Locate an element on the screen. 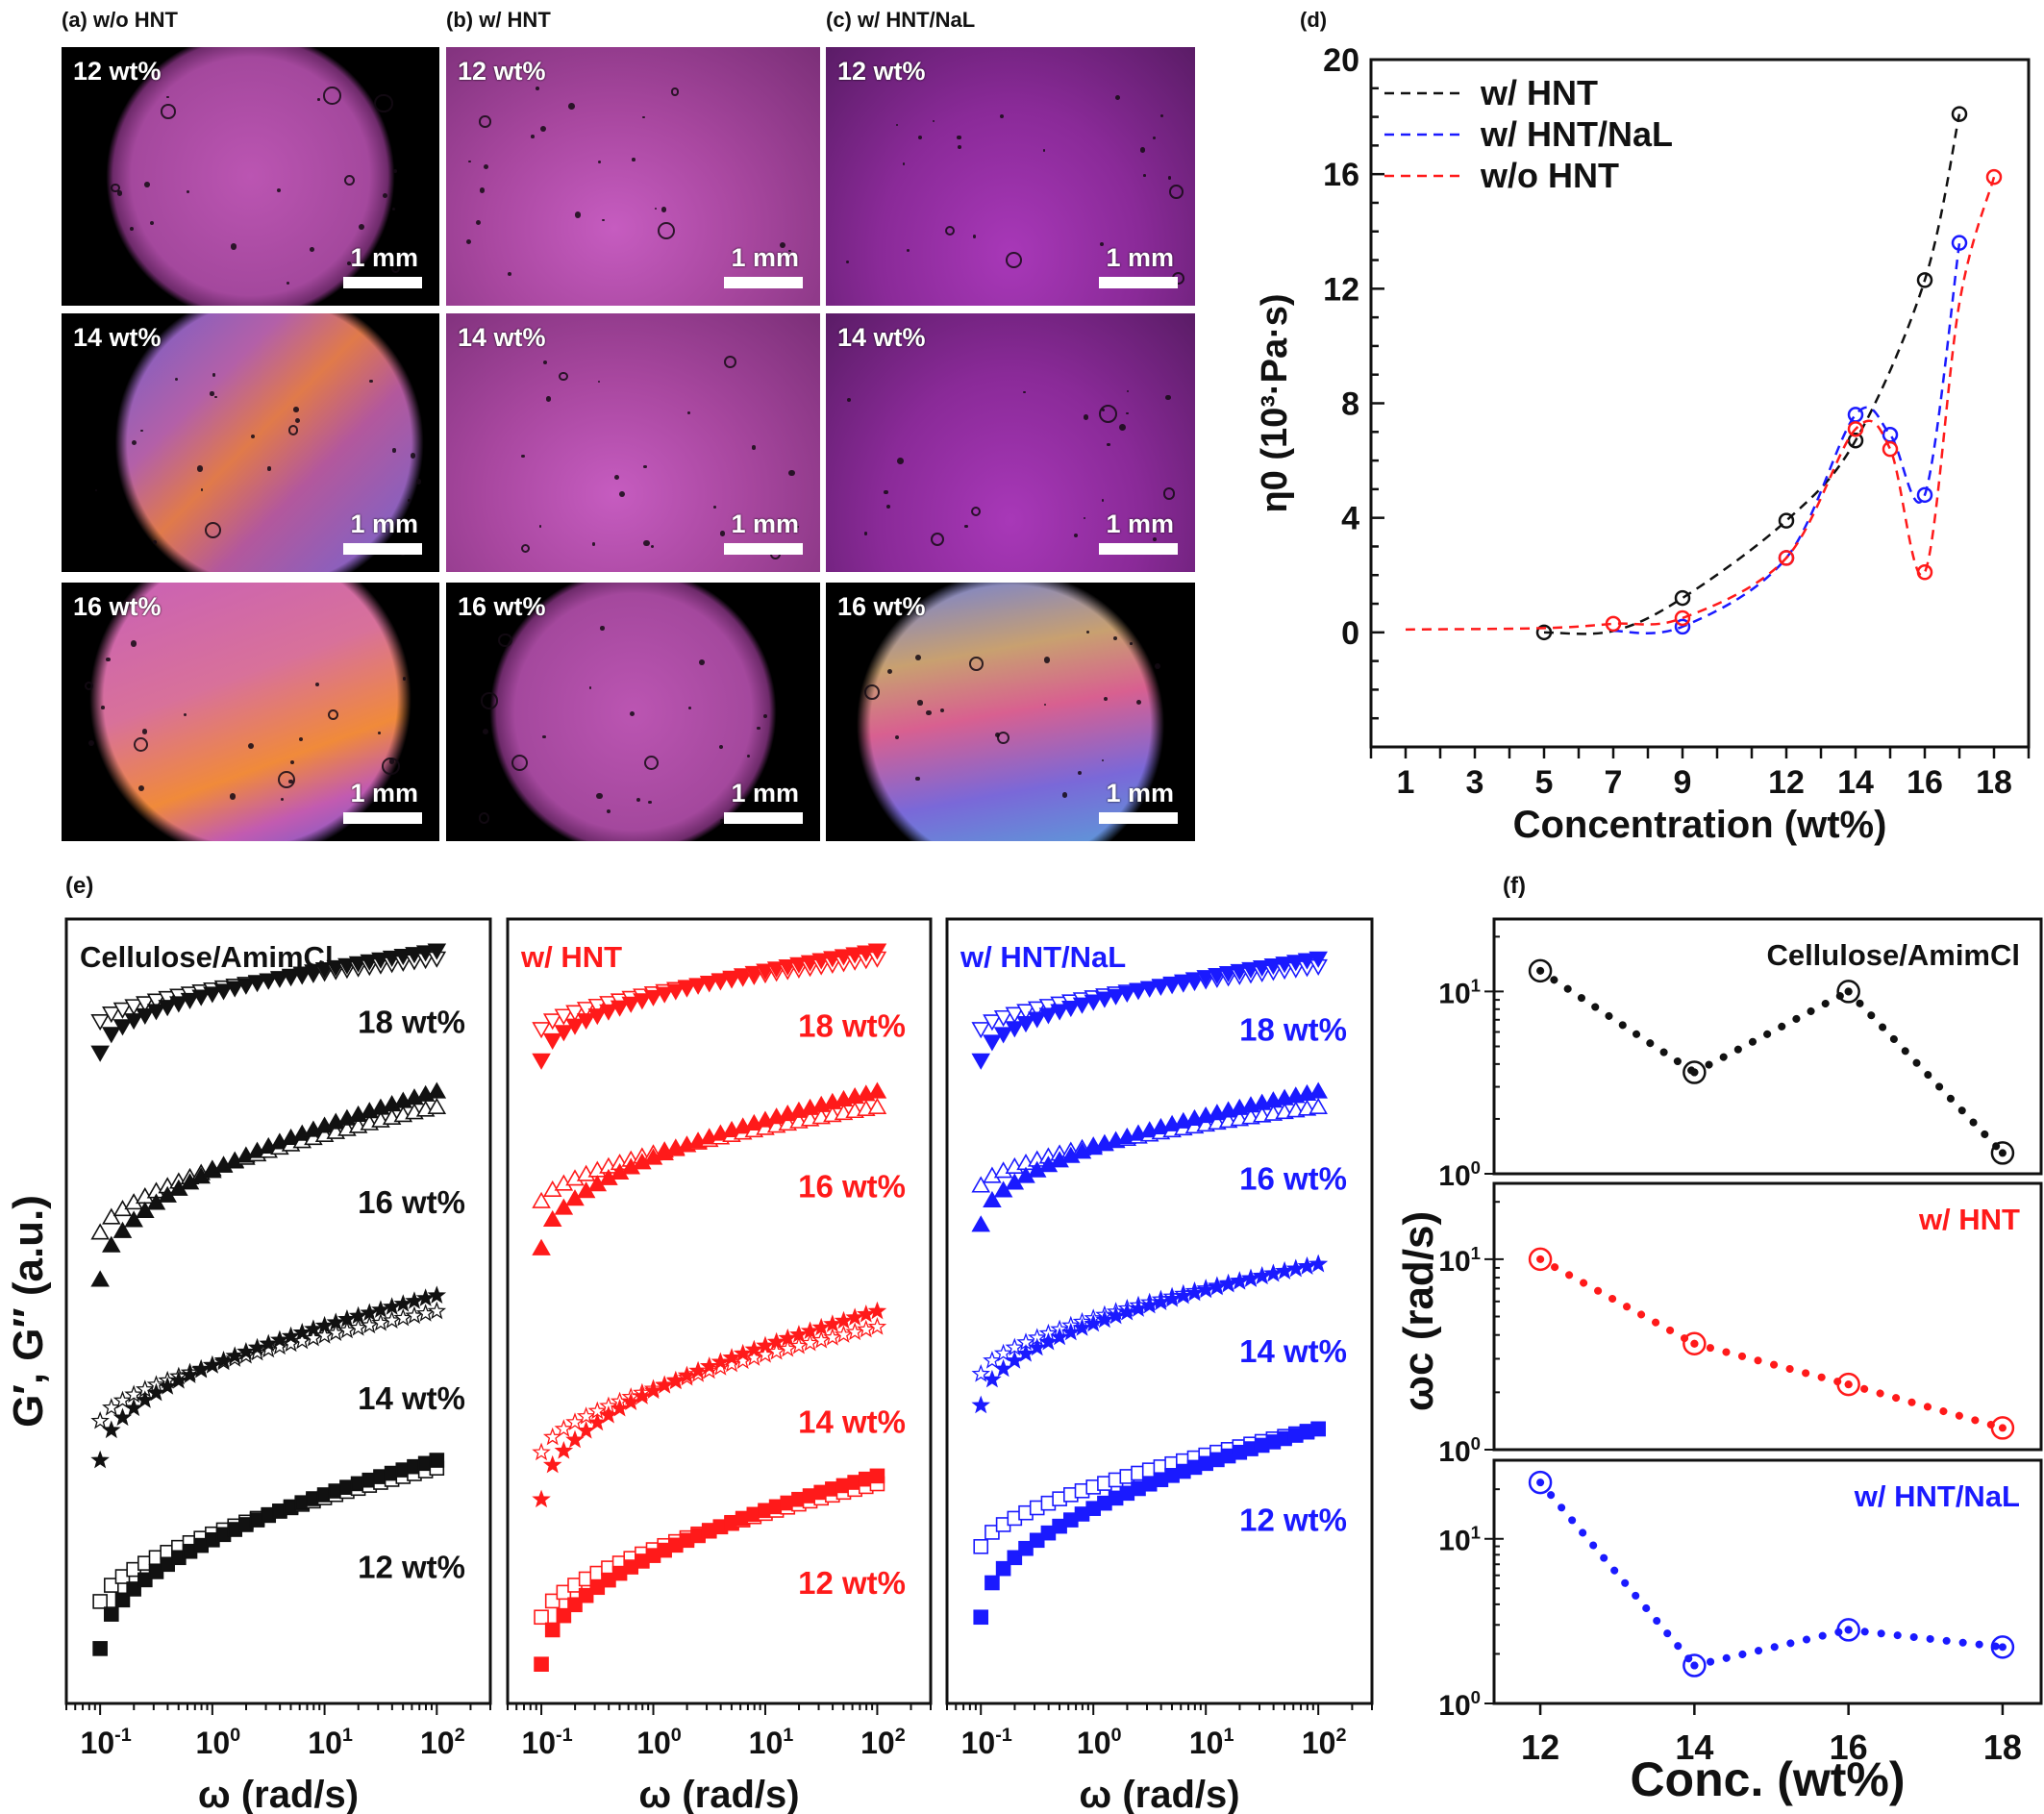  y-tick-label: 0 is located at coordinates (1350, 633).